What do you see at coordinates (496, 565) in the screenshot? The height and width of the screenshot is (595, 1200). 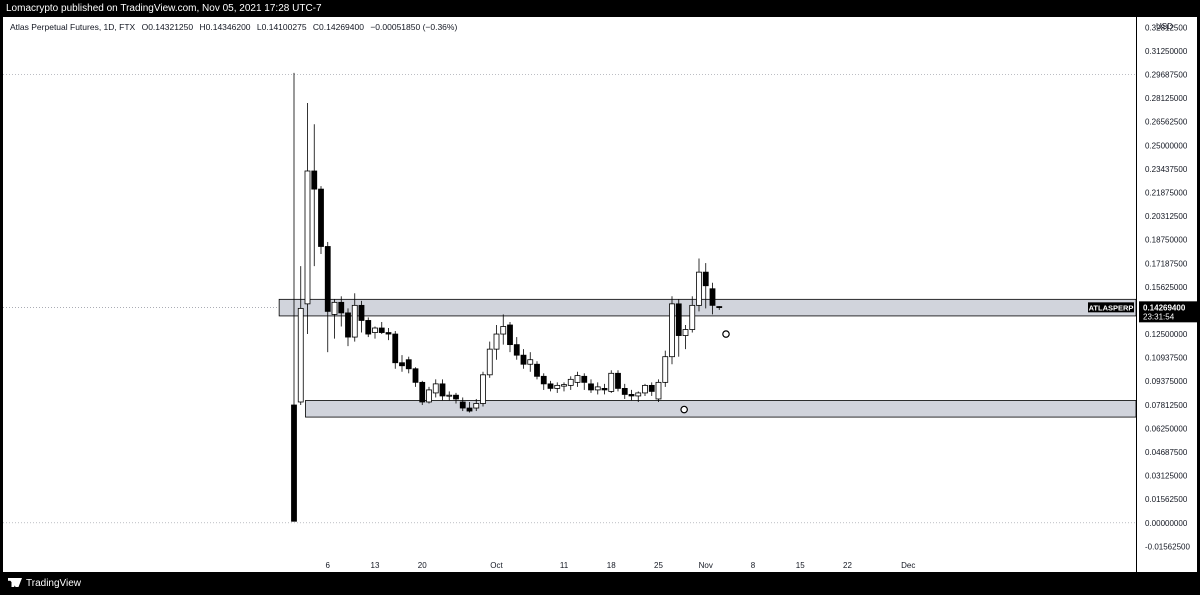 I see `x-tick-label: Oct` at bounding box center [496, 565].